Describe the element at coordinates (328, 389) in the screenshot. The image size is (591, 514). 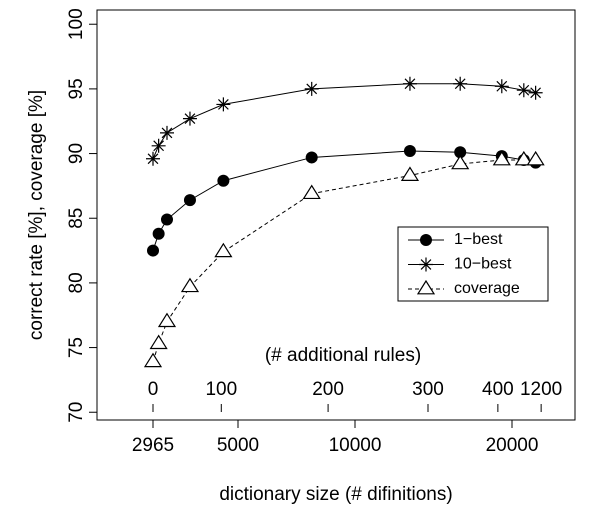
I see `top-axis-label: 200` at that location.